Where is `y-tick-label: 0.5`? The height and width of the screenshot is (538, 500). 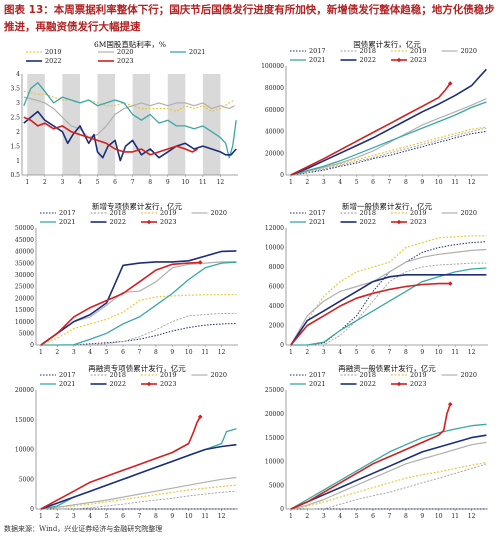
y-tick-label: 0.5 is located at coordinates (15, 175).